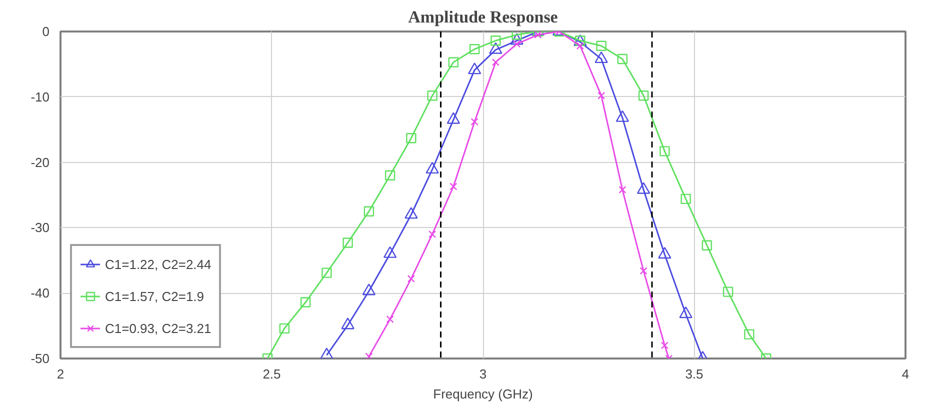  I want to click on legend-label: C1=1.22, C2=2.44, so click(158, 264).